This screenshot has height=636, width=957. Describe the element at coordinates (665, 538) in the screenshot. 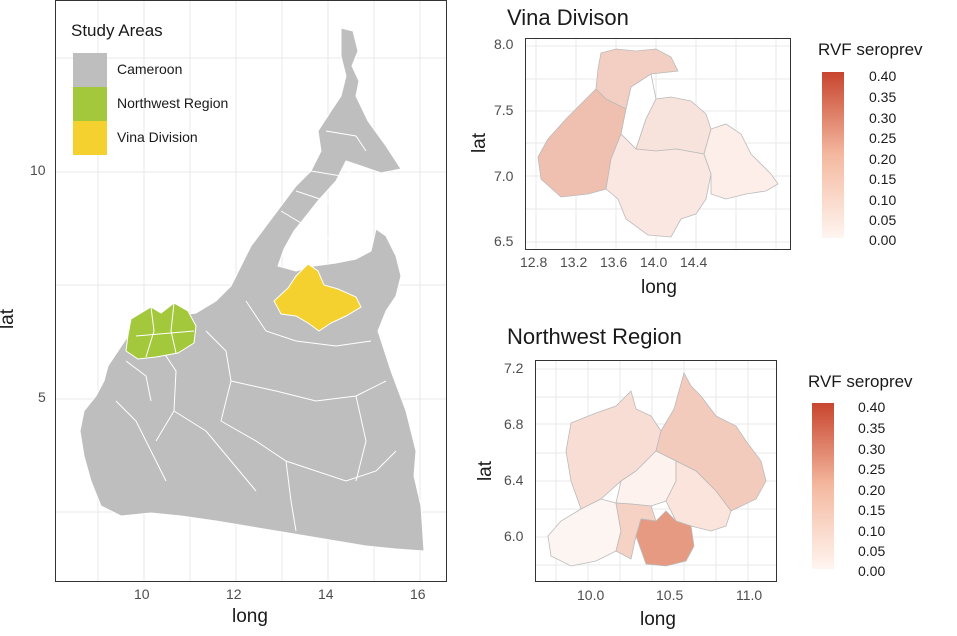

I see `northwest-district-south-high` at that location.